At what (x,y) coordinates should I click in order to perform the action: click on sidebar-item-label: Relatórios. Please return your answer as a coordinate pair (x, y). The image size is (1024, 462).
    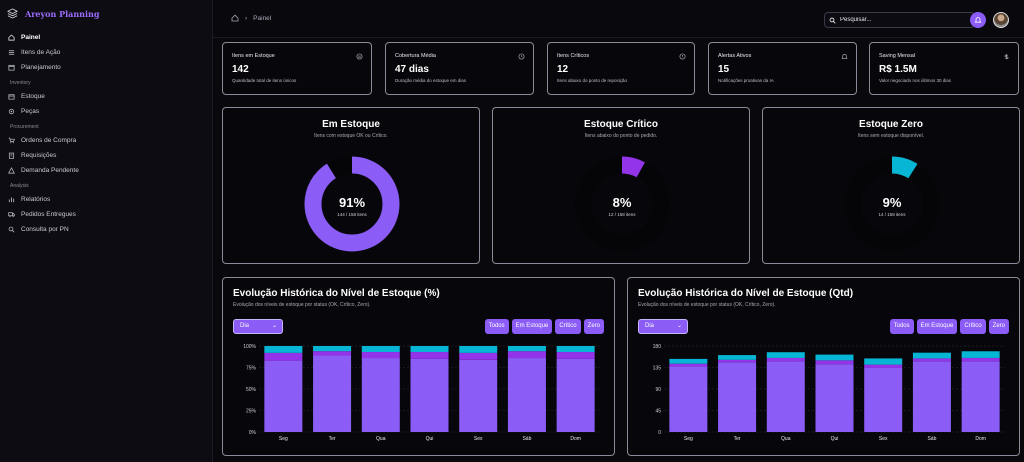
    Looking at the image, I should click on (36, 199).